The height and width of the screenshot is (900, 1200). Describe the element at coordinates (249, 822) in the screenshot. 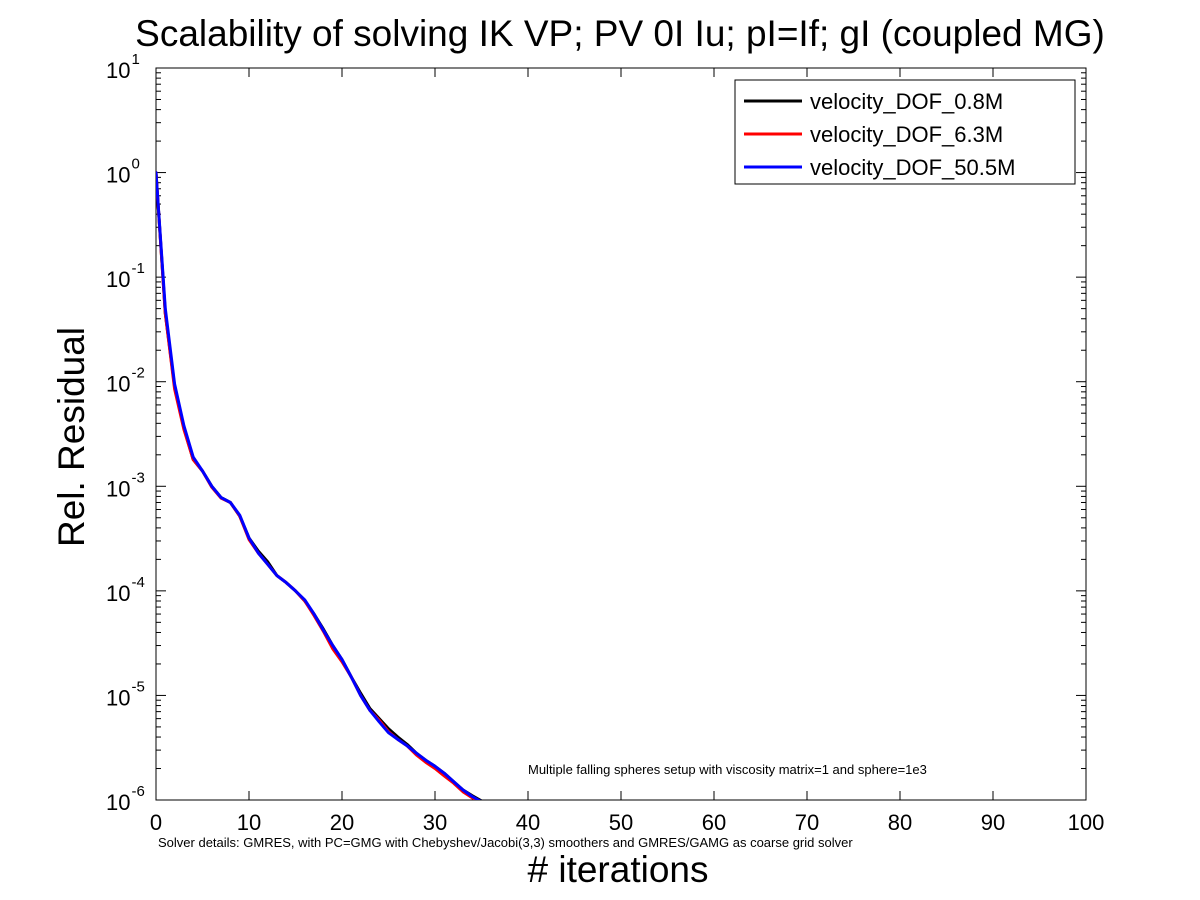

I see `x-tick-label: 10` at that location.